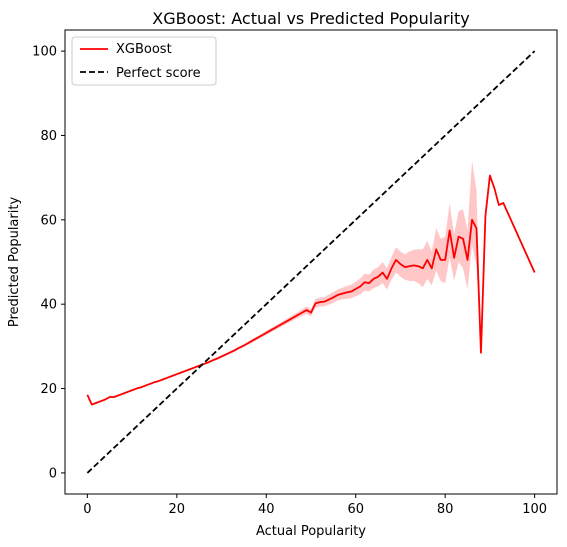  I want to click on legend-label-xgboost: XGBoost, so click(144, 49).